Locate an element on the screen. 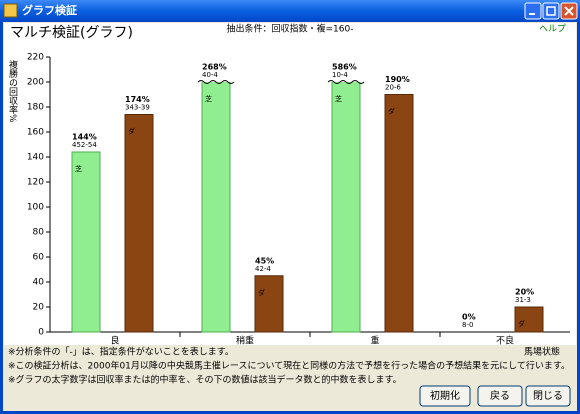  value-label: 190% is located at coordinates (397, 79).